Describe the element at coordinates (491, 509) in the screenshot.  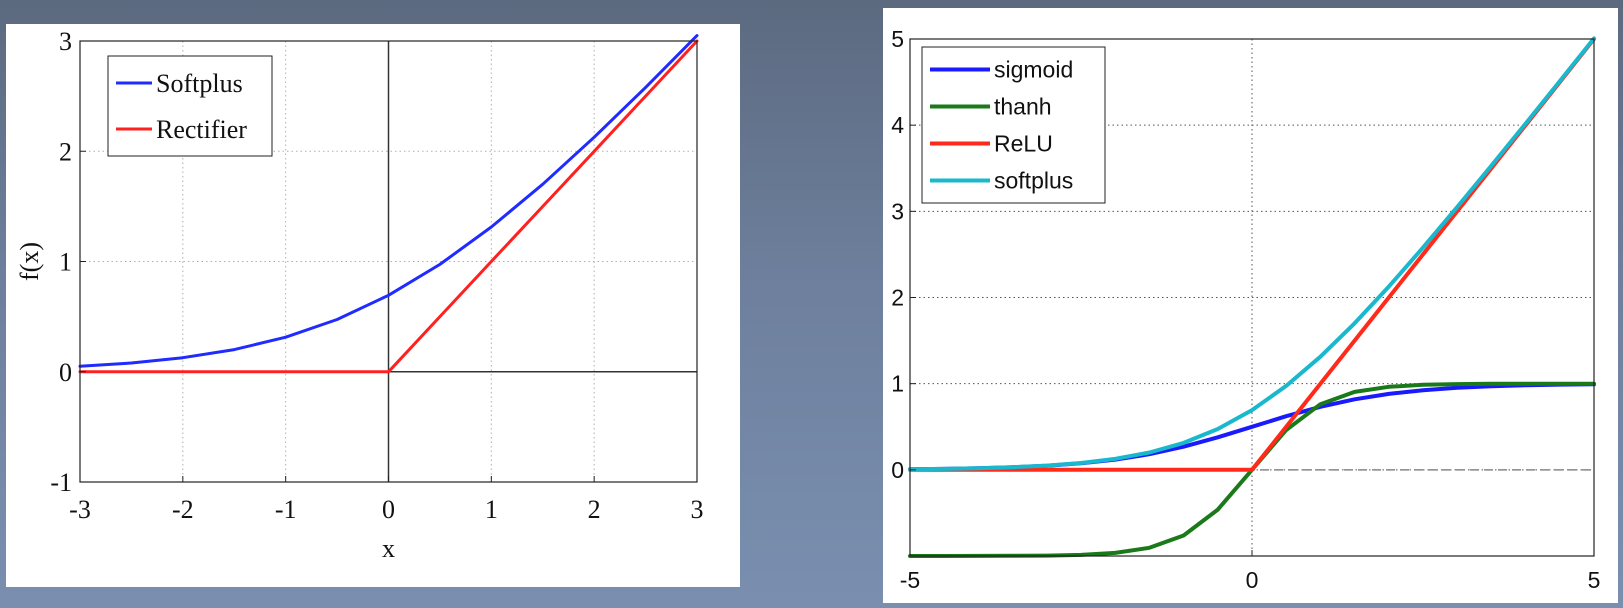
I see `x-tick-label: 1` at that location.